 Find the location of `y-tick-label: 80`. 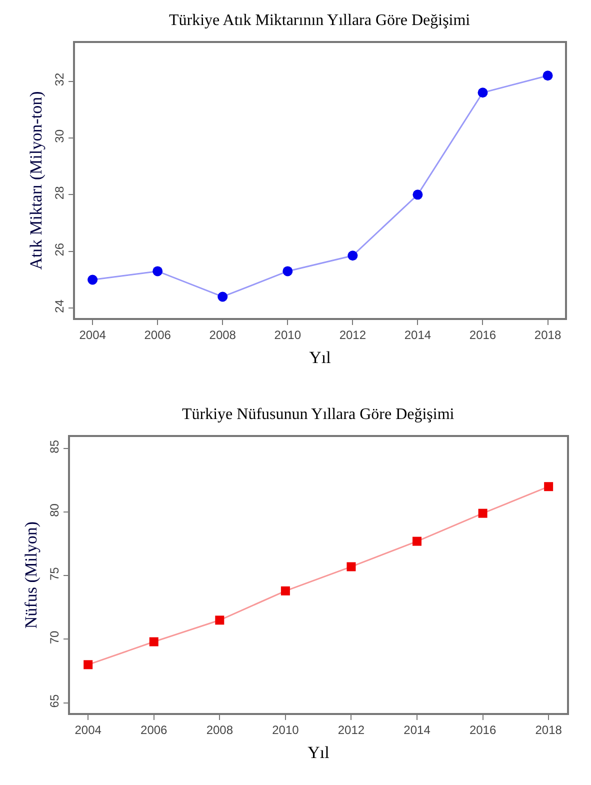

y-tick-label: 80 is located at coordinates (54, 510).